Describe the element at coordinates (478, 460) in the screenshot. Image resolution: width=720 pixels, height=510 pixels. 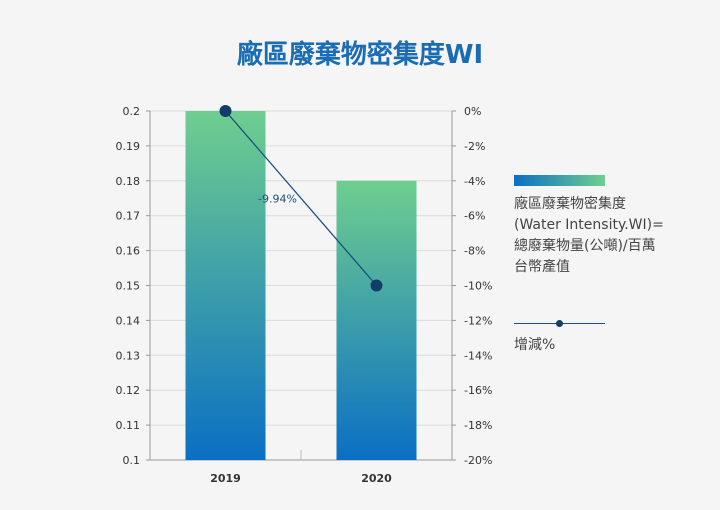
I see `y-right-tick-label: -20%` at that location.